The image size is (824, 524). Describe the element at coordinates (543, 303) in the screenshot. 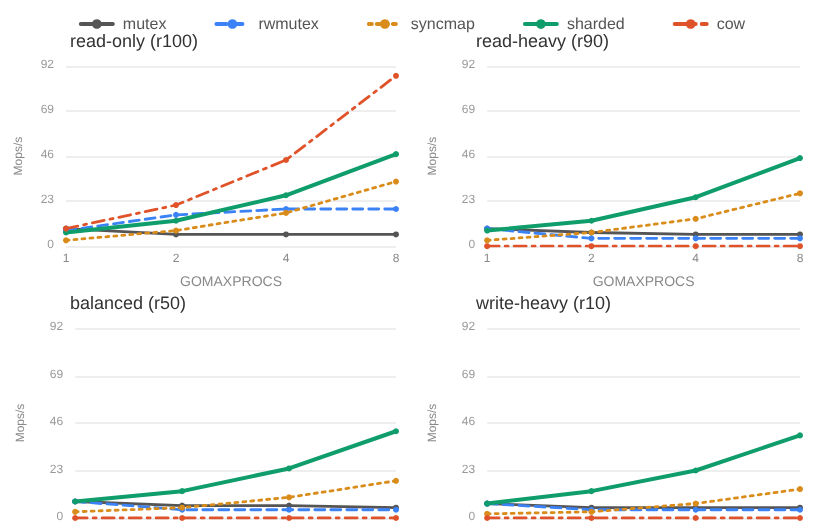

I see `chart-title: write-heavy (r10)` at that location.